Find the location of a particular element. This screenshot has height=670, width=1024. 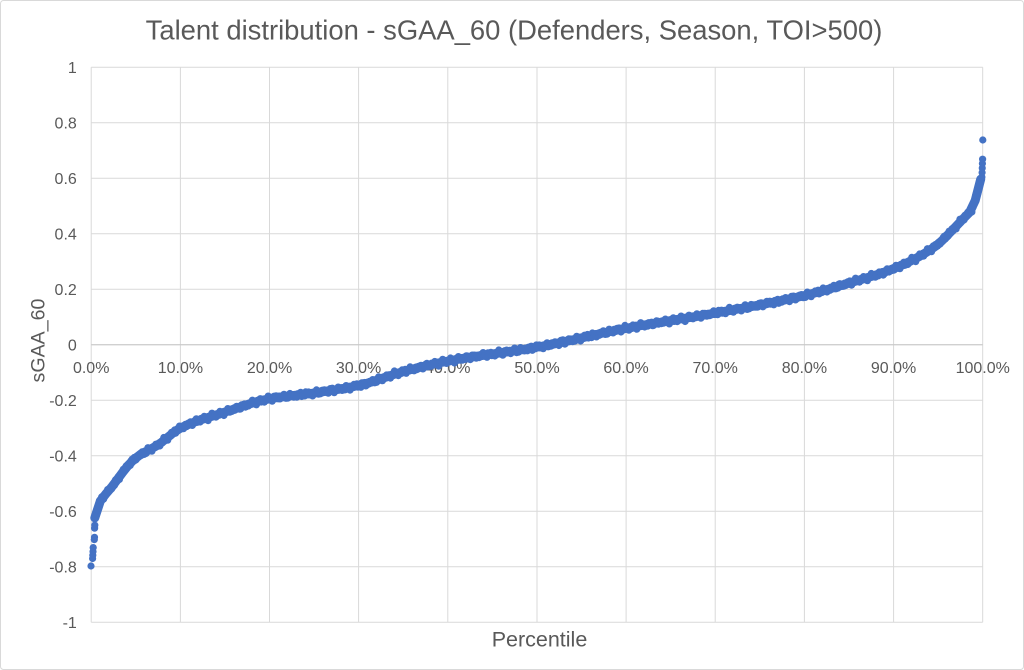

svg-text: 0.6 is located at coordinates (66, 179).